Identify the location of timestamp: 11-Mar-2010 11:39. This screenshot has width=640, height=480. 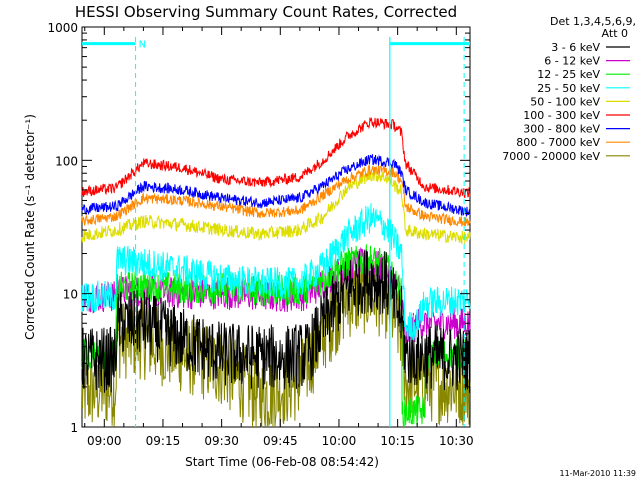
(598, 473).